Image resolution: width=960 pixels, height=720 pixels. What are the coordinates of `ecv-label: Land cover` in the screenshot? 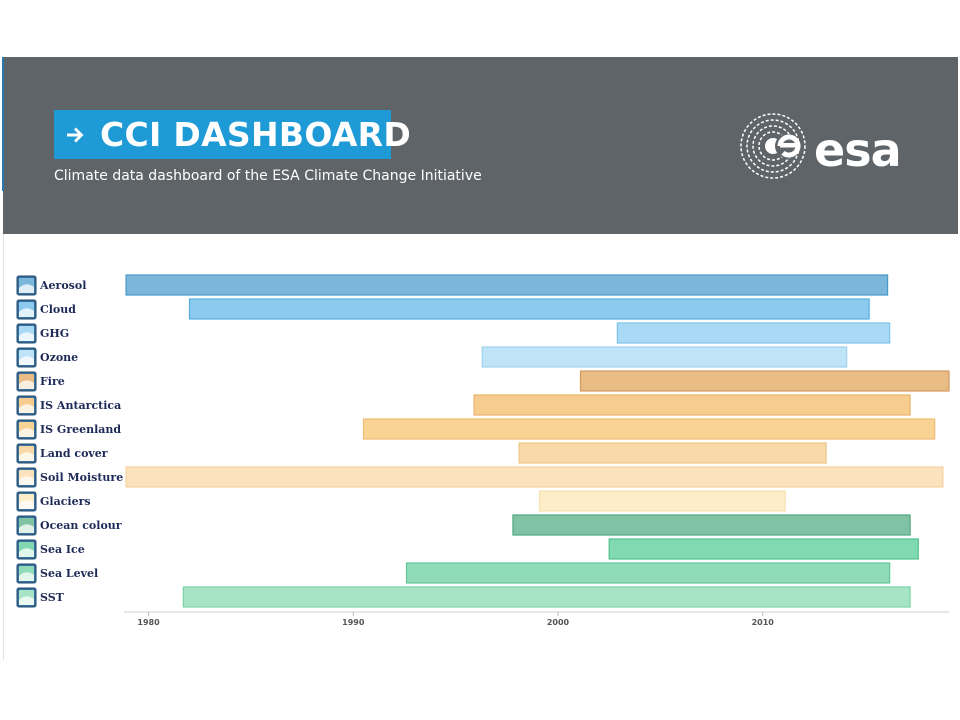 It's located at (74, 453).